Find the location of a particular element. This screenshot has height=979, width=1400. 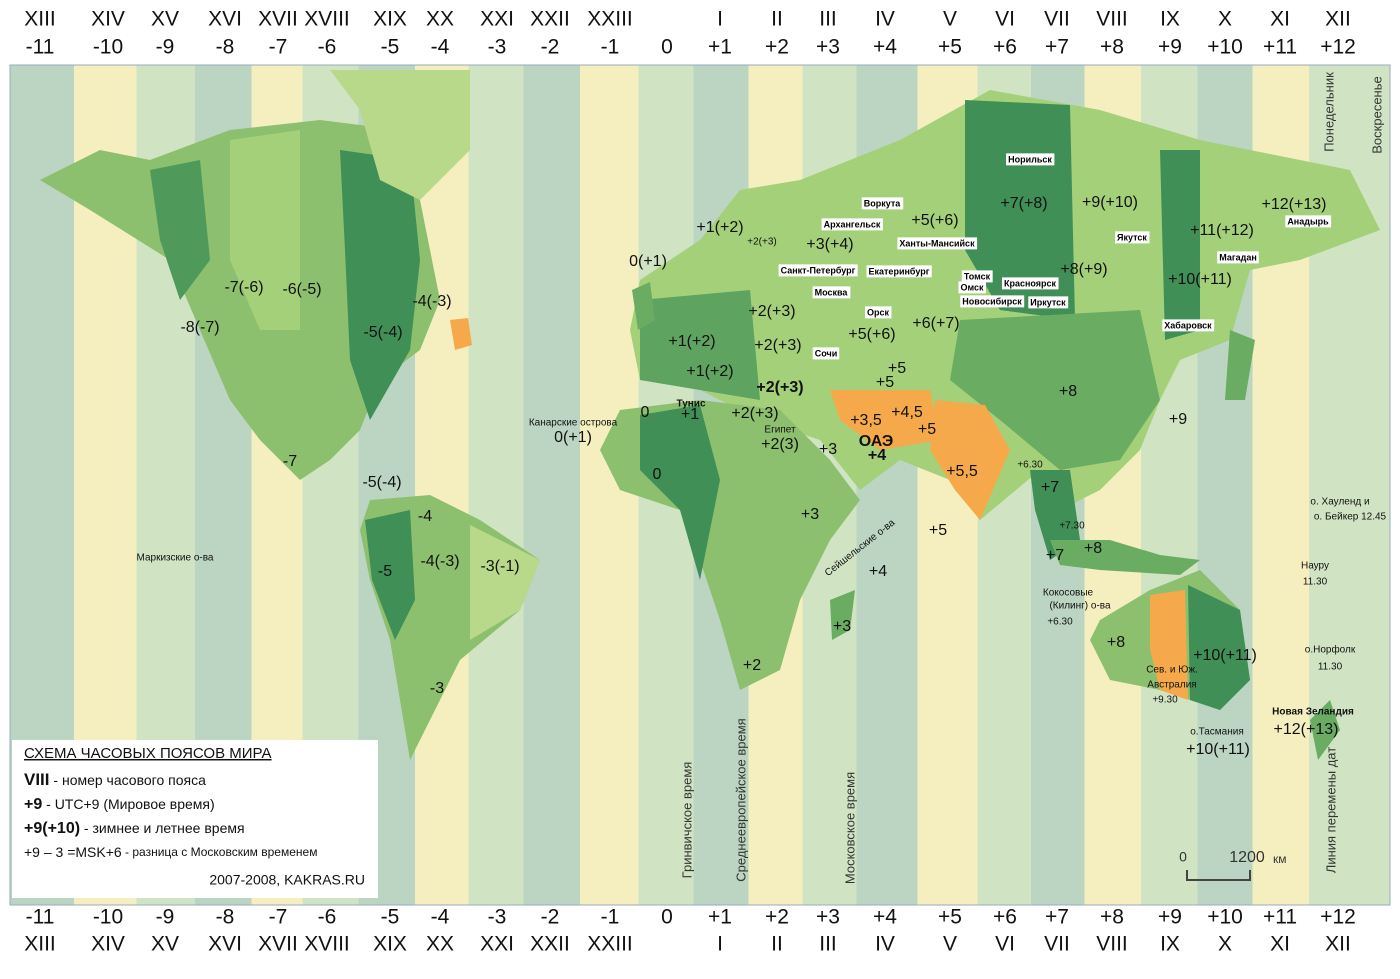

zone-label: Новая Зеландия is located at coordinates (1313, 712).